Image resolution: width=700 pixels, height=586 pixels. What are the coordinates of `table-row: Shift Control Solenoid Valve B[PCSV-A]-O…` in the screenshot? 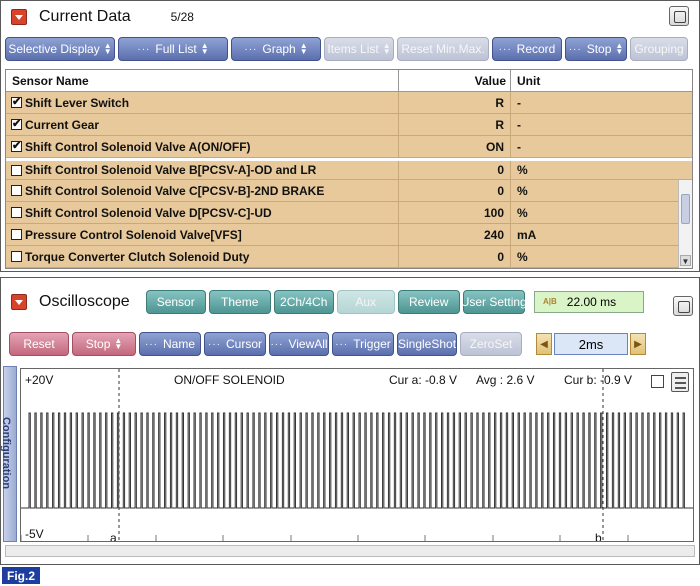 It's located at (349, 169).